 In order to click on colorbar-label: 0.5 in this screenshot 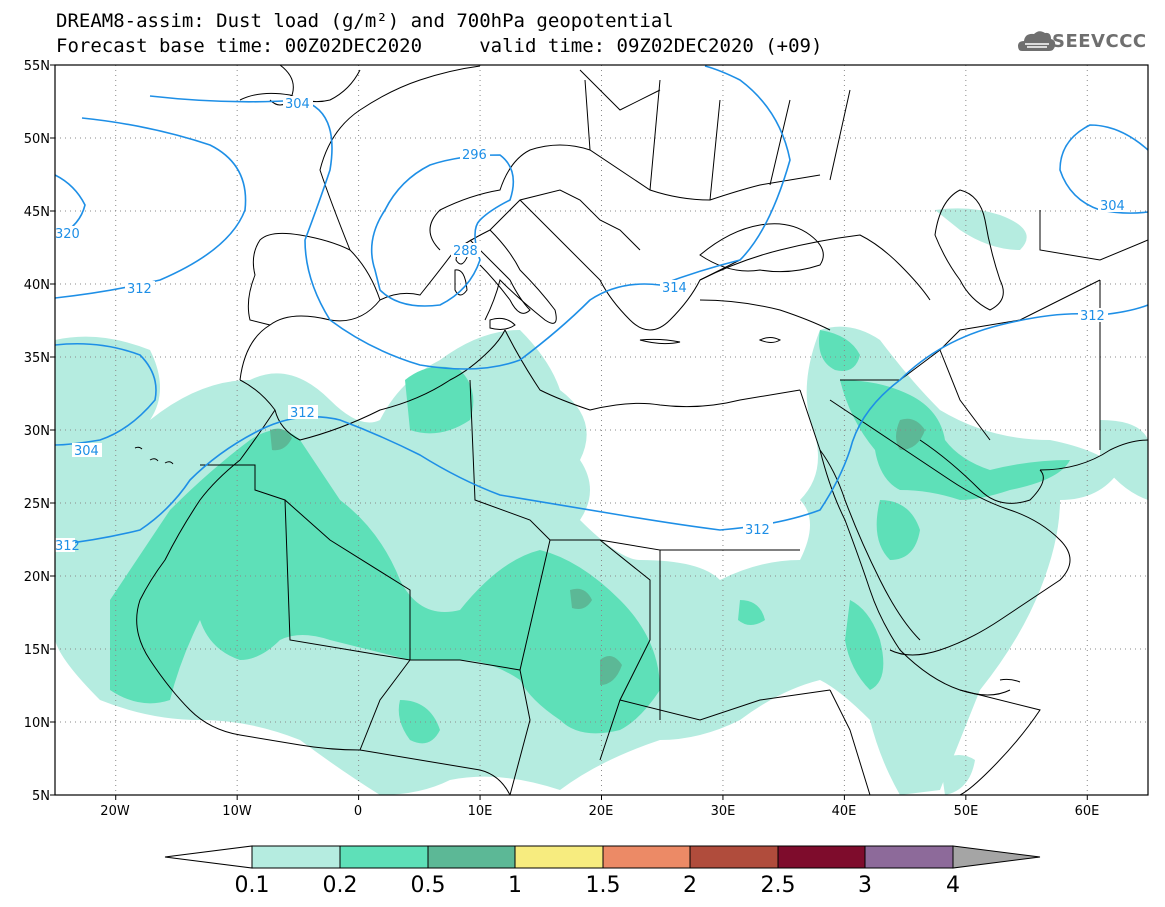, I will do `click(428, 885)`.